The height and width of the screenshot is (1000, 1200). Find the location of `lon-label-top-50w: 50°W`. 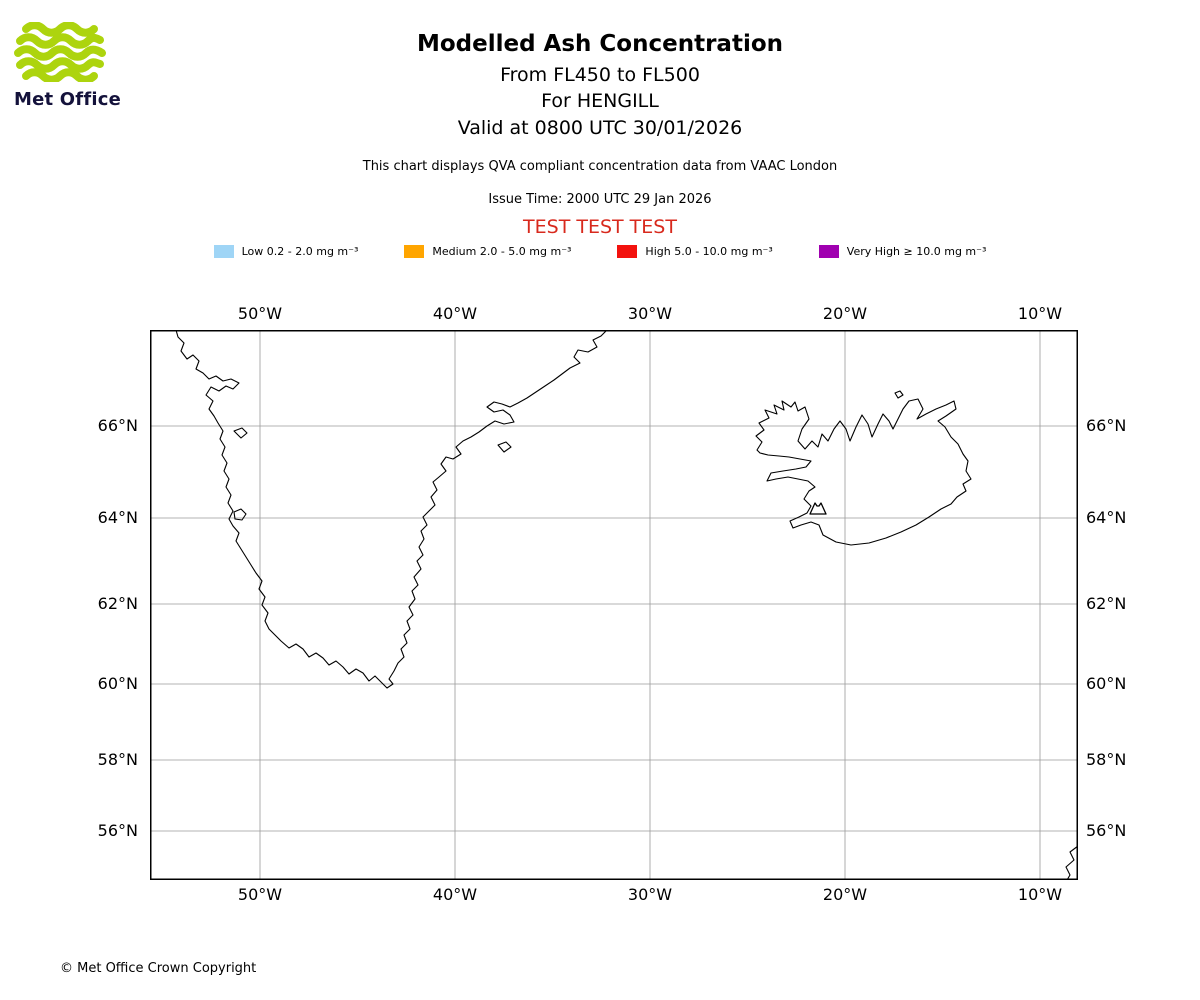

lon-label-top-50w: 50°W is located at coordinates (260, 313).